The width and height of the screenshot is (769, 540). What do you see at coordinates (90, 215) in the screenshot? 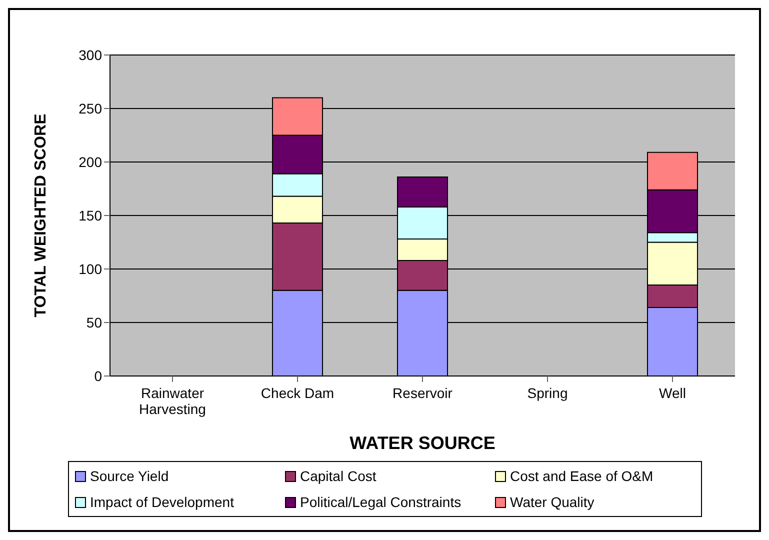
I see `y-tick-label: 150` at bounding box center [90, 215].